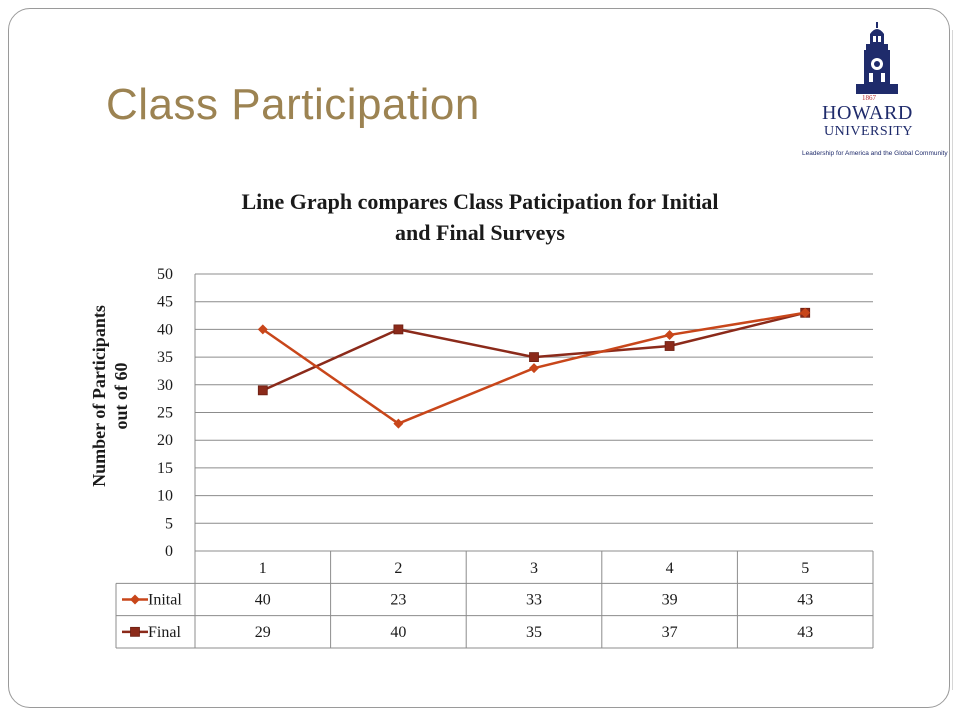 The height and width of the screenshot is (720, 960). What do you see at coordinates (165, 600) in the screenshot?
I see `legend-series-name: Inital` at bounding box center [165, 600].